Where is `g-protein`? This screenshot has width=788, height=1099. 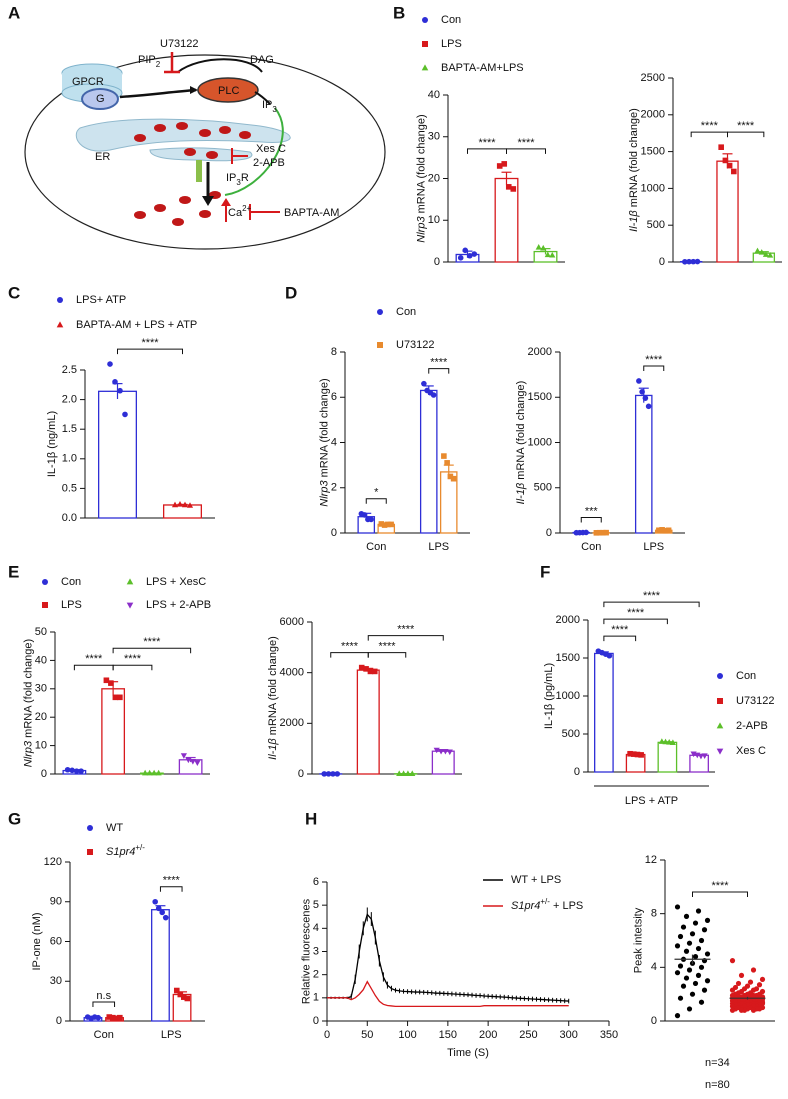 g-protein is located at coordinates (100, 99).